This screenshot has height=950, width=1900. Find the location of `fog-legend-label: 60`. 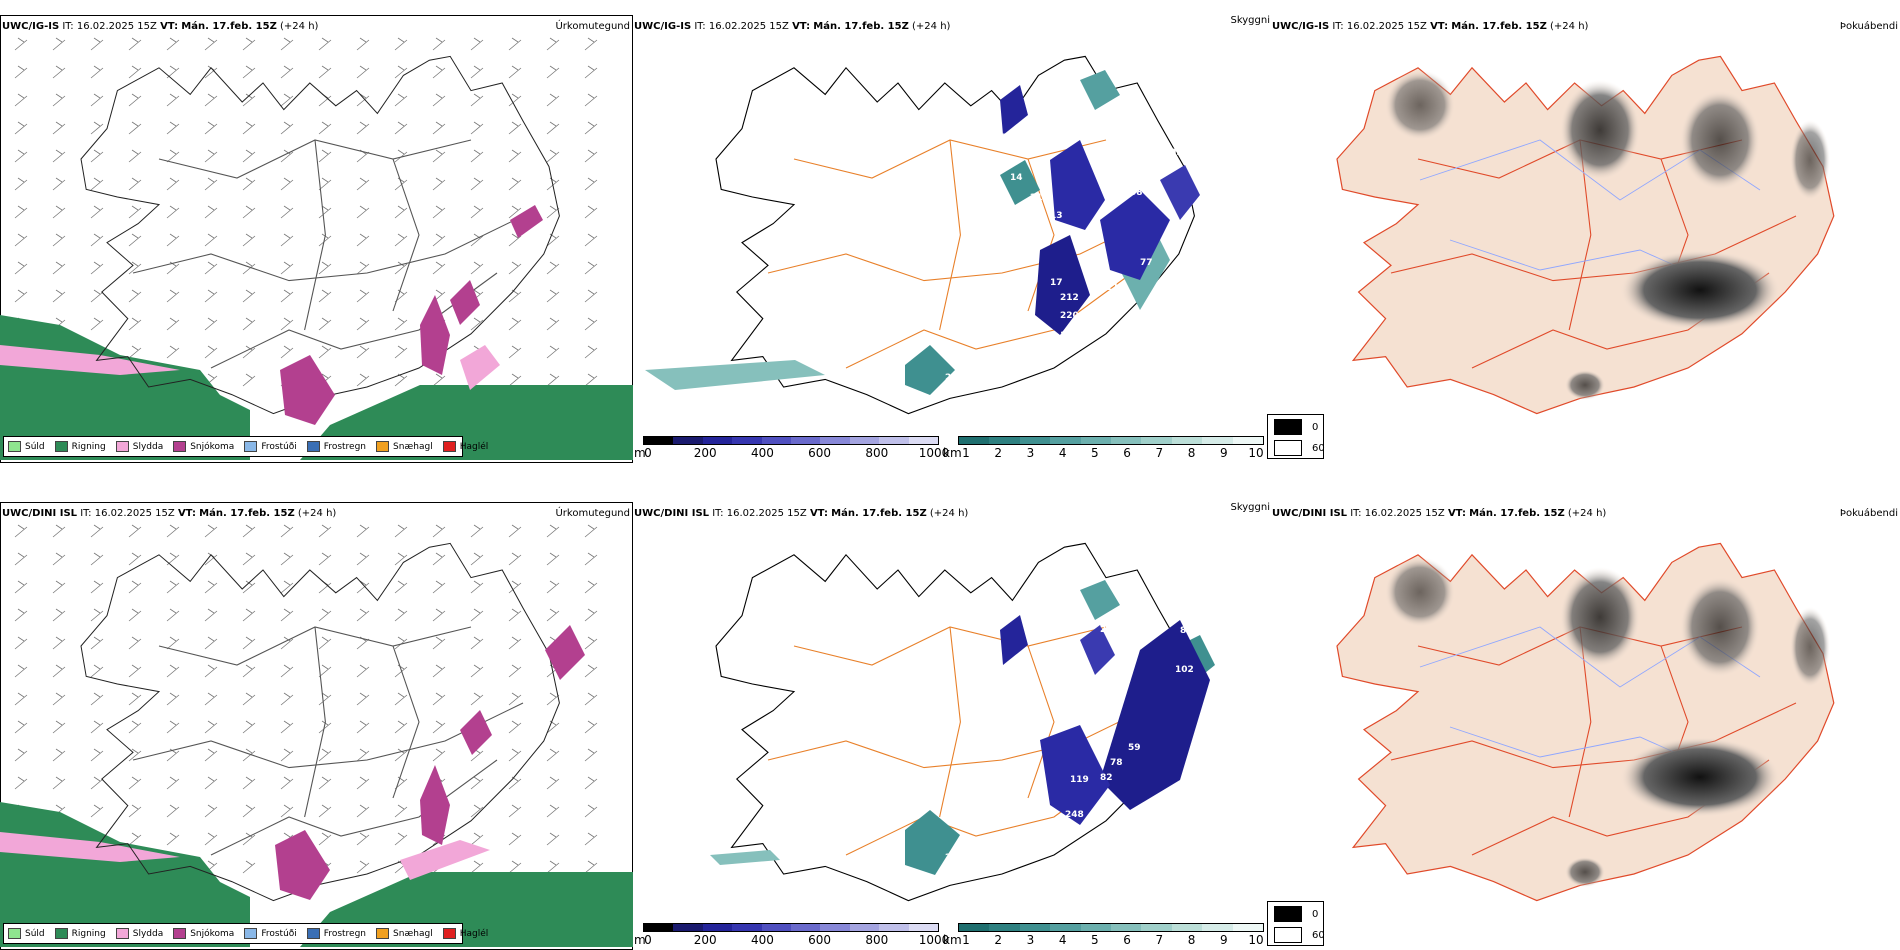

fog-legend-label: 60 is located at coordinates (1318, 448).